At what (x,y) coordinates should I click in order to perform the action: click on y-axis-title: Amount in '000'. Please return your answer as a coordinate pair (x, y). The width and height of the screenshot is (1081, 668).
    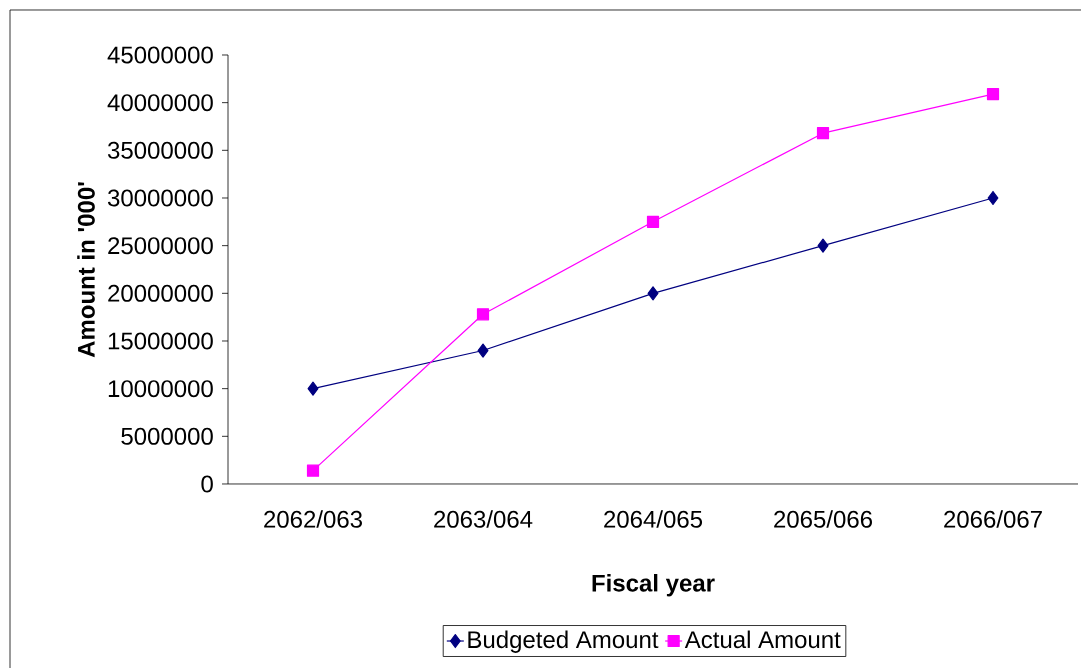
    Looking at the image, I should click on (86, 270).